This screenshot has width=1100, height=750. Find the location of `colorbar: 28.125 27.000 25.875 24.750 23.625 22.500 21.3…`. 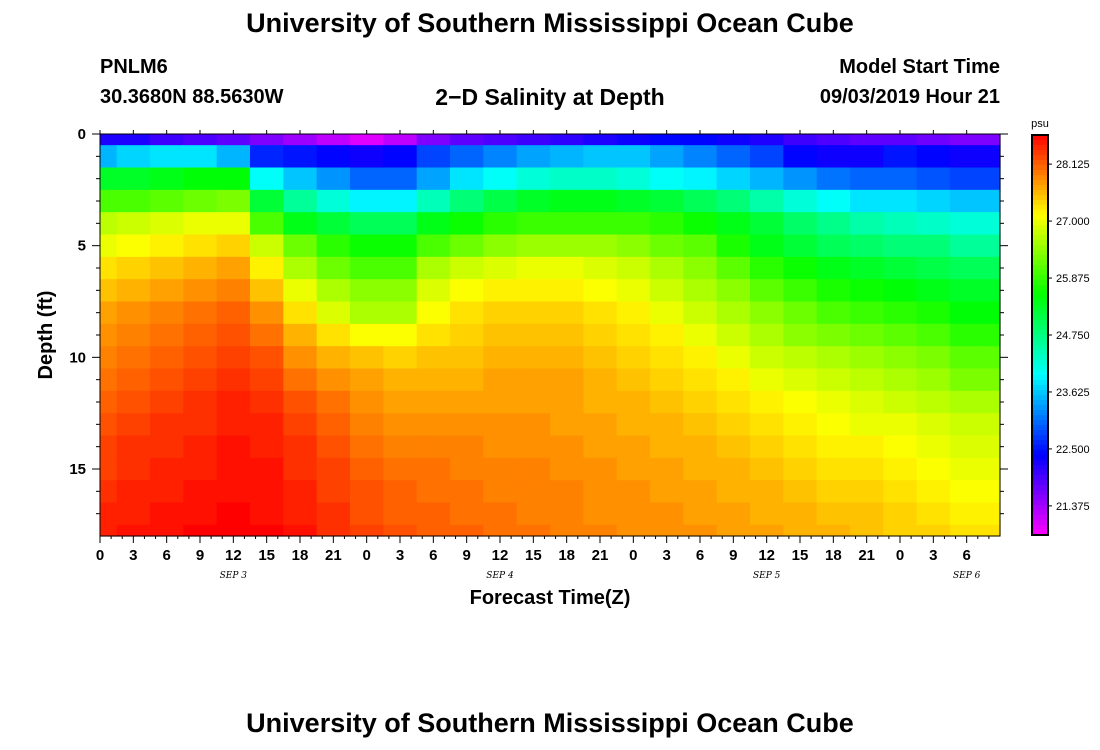

colorbar: 28.125 27.000 25.875 24.750 23.625 22.500 21.3… is located at coordinates (1060, 335).